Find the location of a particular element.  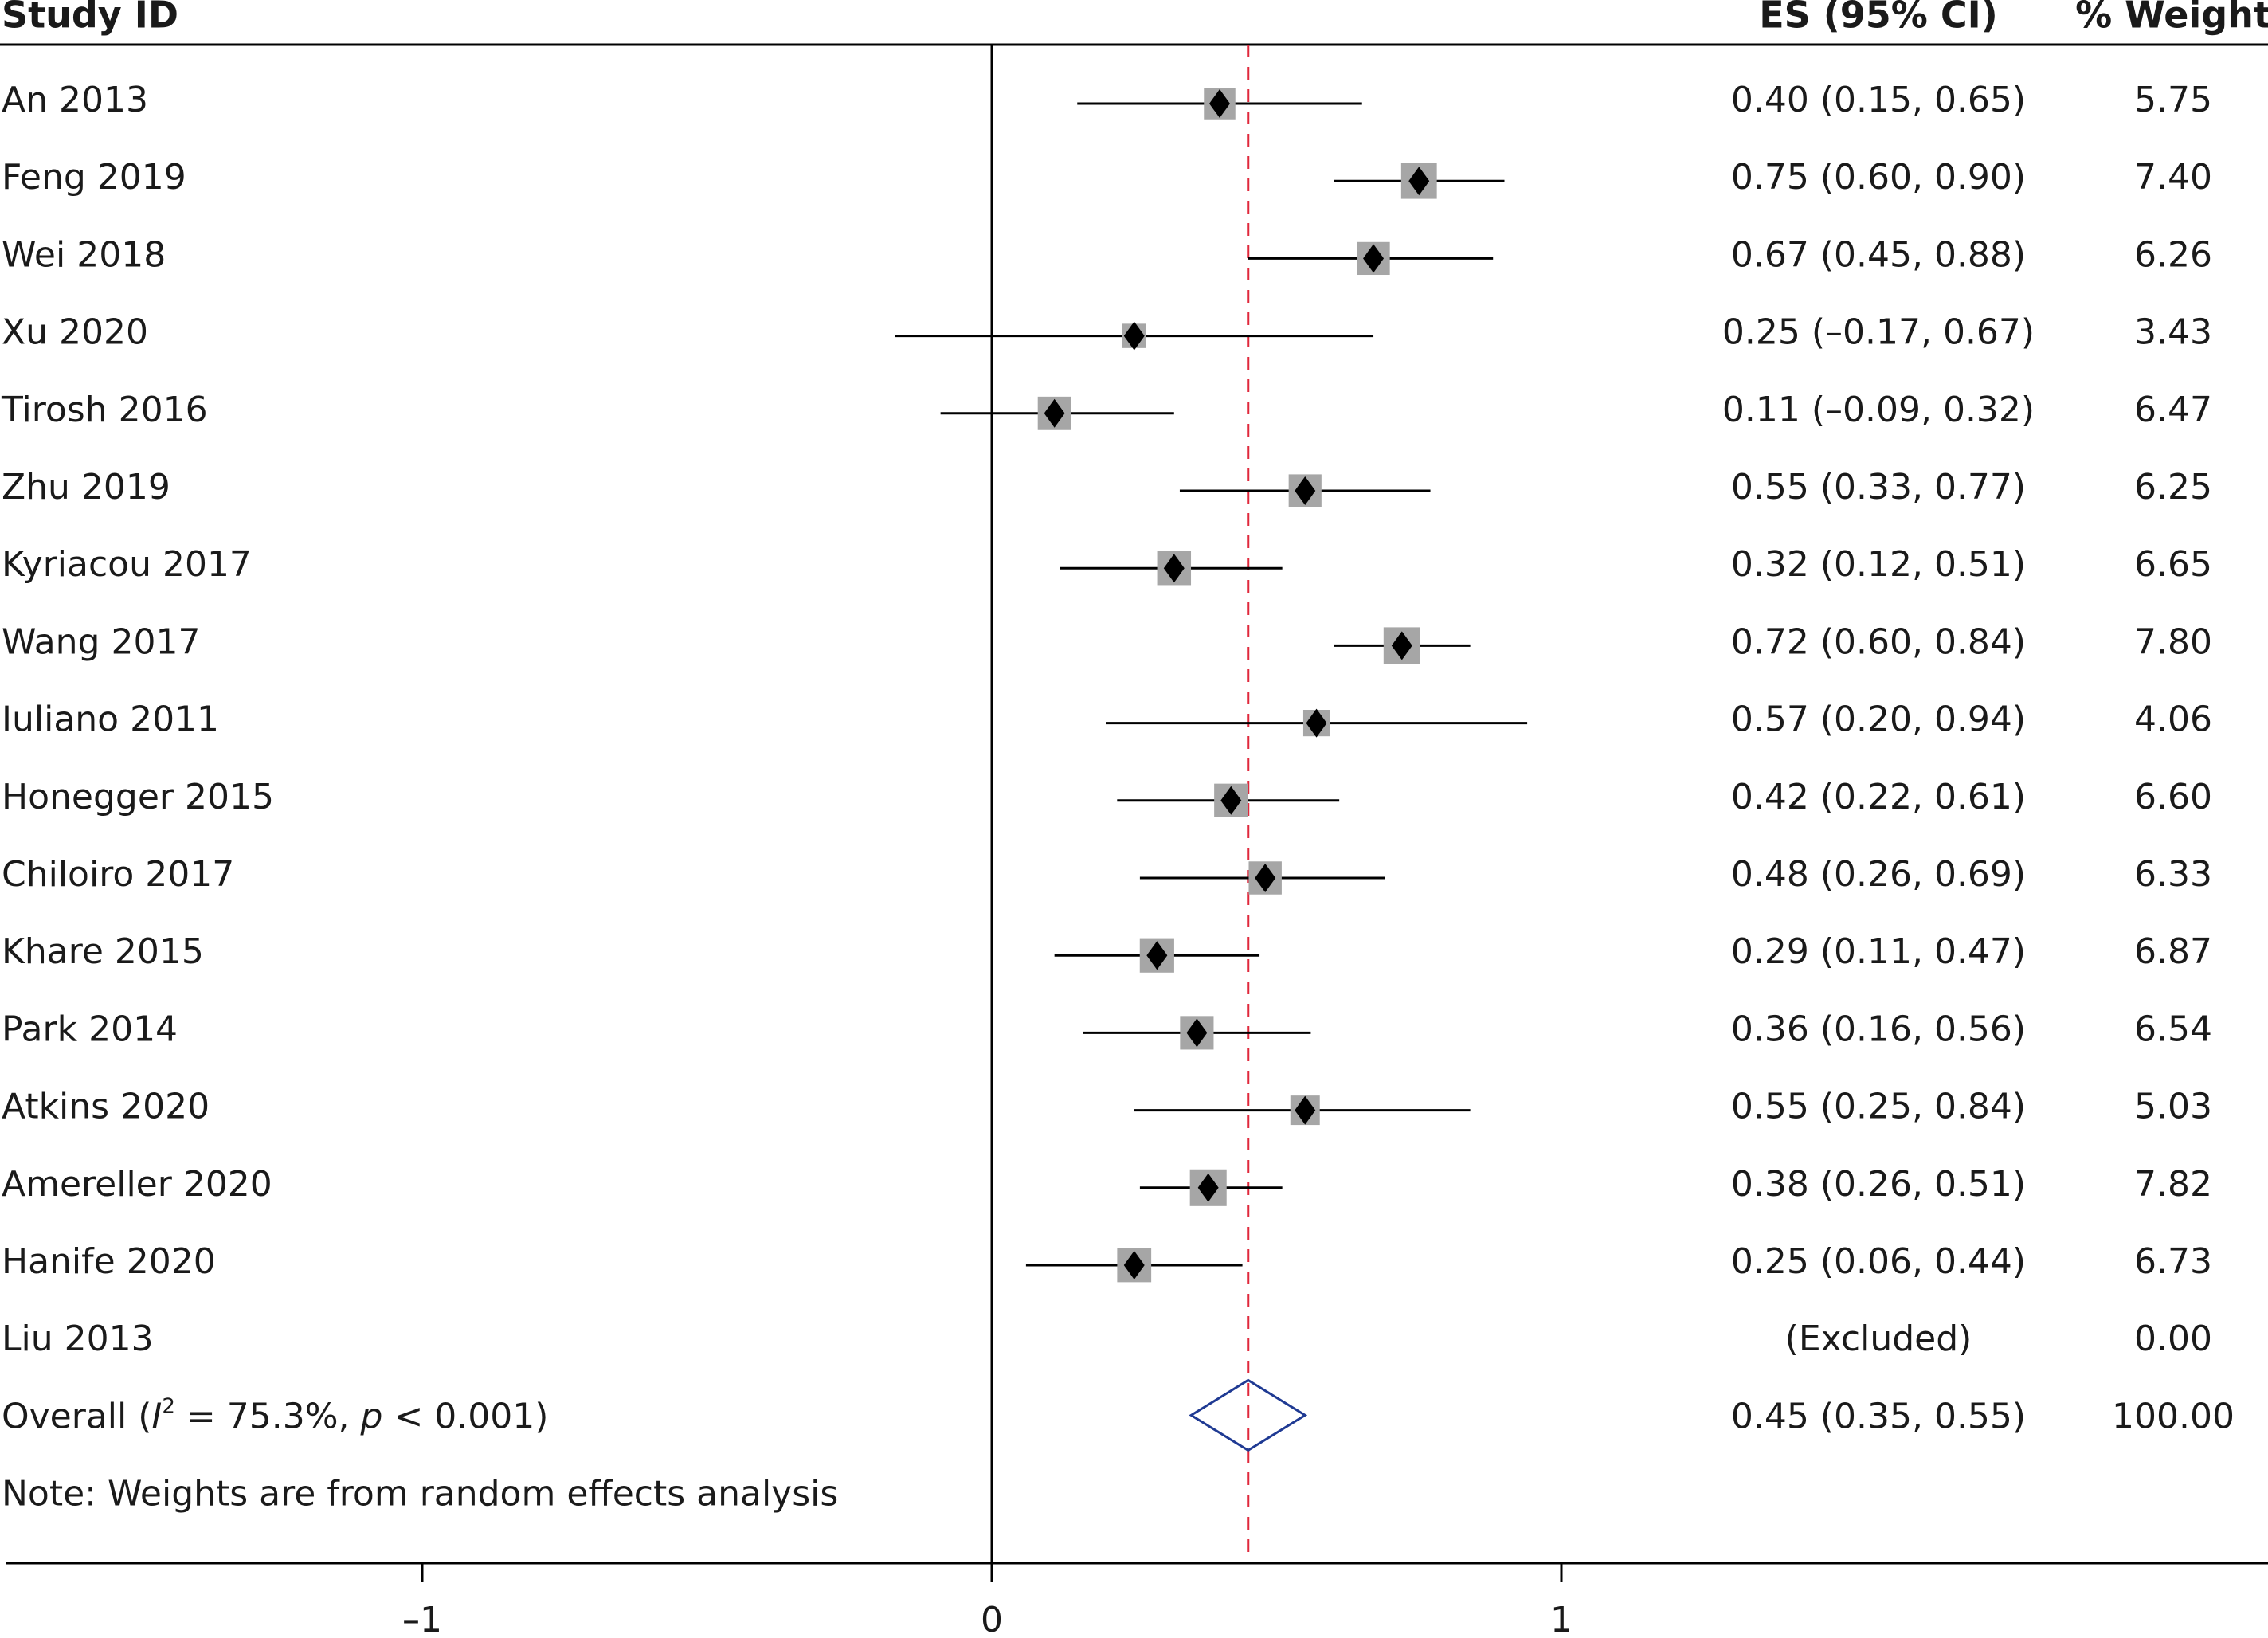

study-weight: 3.43 is located at coordinates (2173, 332).